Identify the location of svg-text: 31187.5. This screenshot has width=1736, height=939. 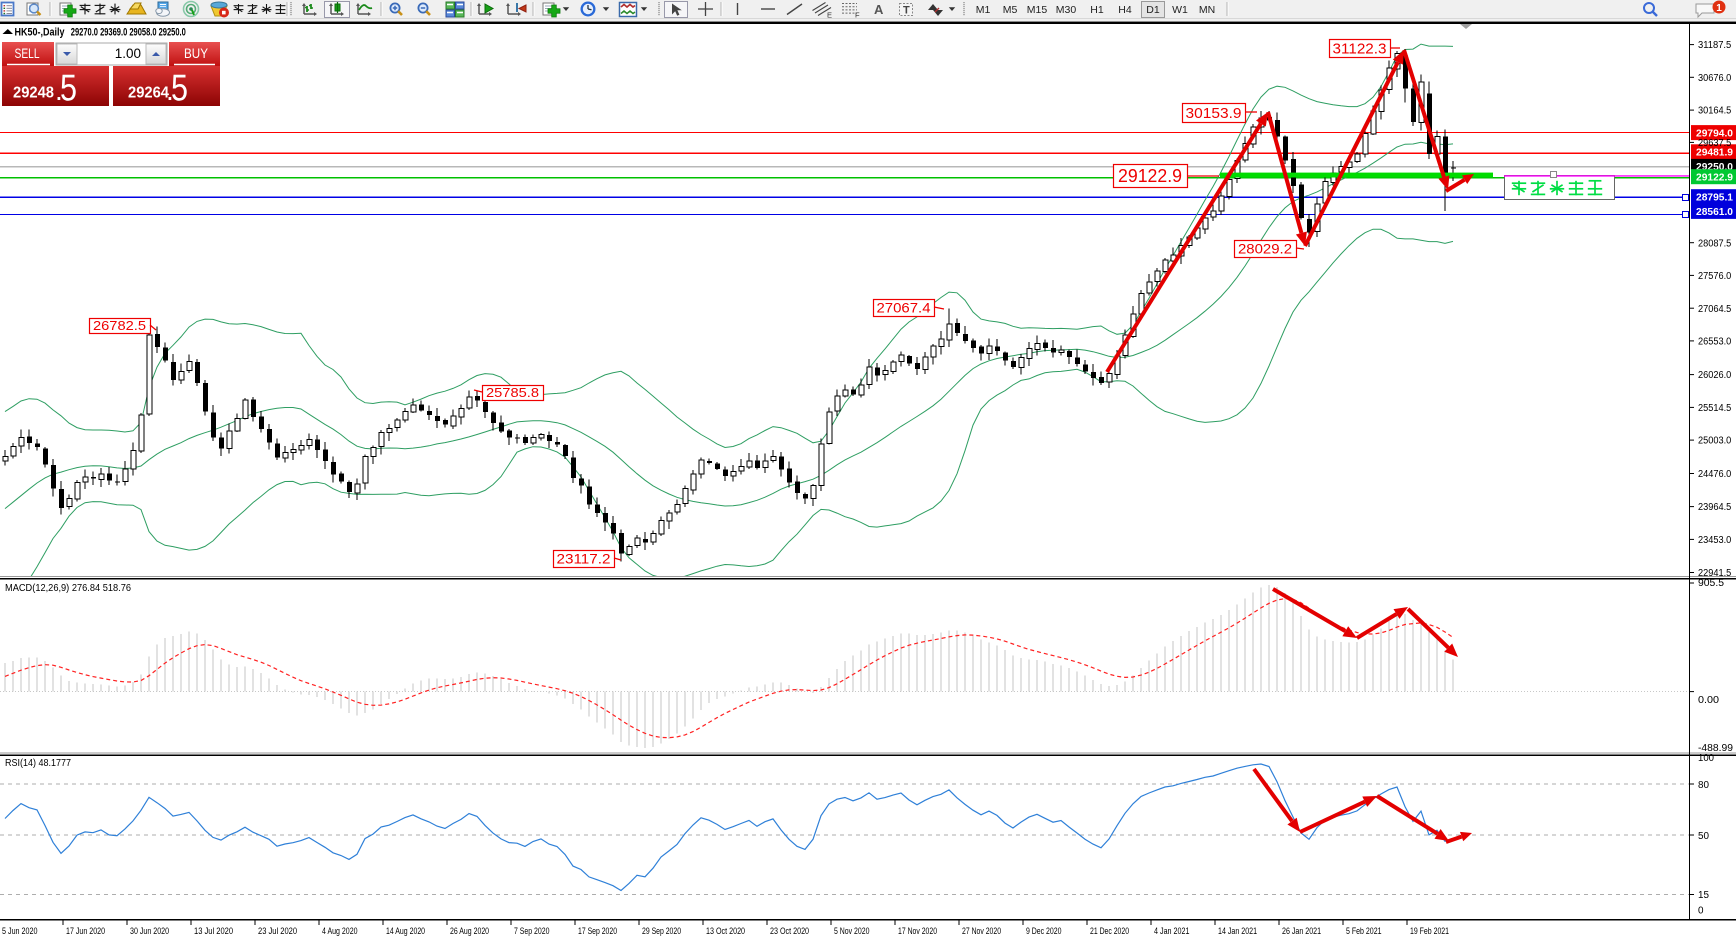
(1715, 45).